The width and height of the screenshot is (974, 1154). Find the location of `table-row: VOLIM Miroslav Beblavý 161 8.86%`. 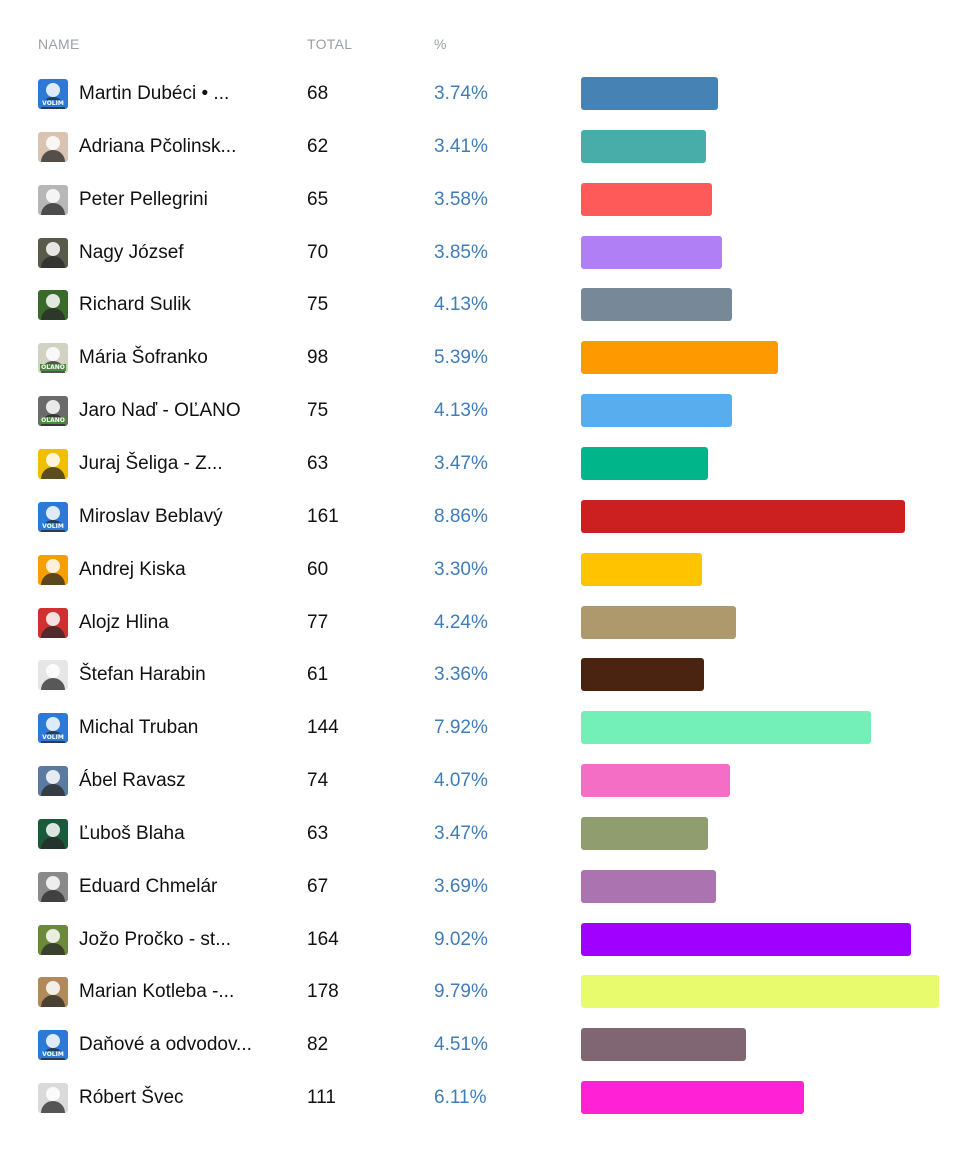

table-row: VOLIM Miroslav Beblavý 161 8.86% is located at coordinates (487, 518).